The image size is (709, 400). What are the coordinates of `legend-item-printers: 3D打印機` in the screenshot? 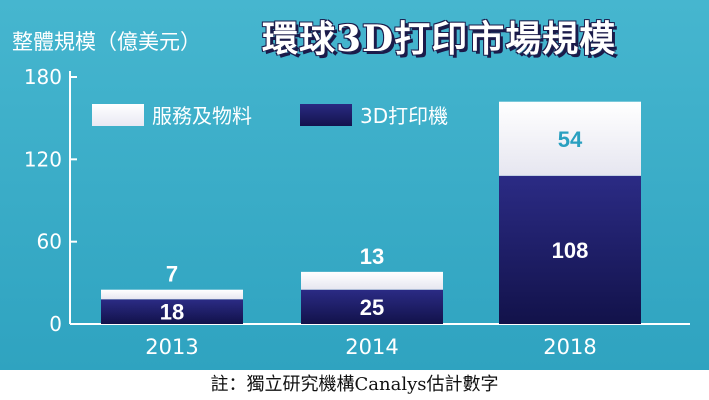 It's located at (374, 114).